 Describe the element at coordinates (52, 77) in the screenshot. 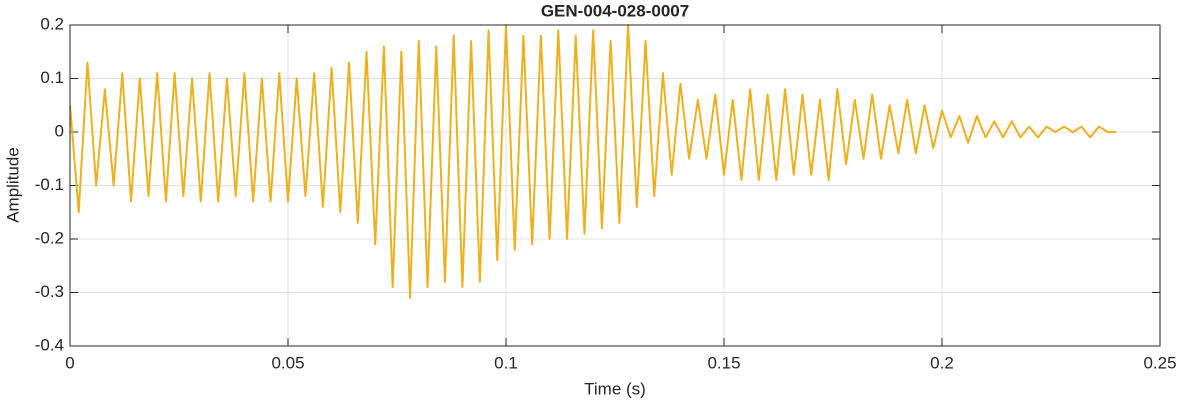

I see `y-tick-label: 0.1` at that location.